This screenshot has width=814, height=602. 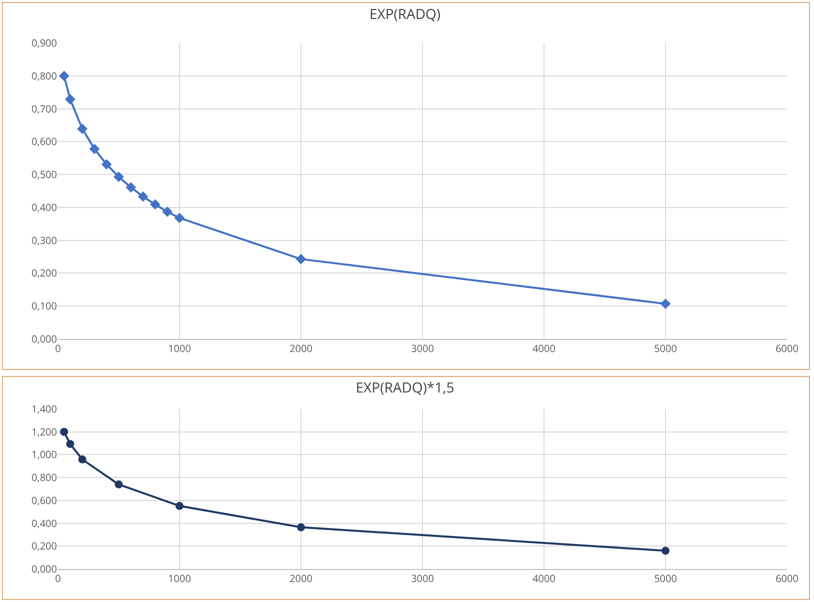 What do you see at coordinates (45, 239) in the screenshot?
I see `y-tick-label: 0,300` at bounding box center [45, 239].